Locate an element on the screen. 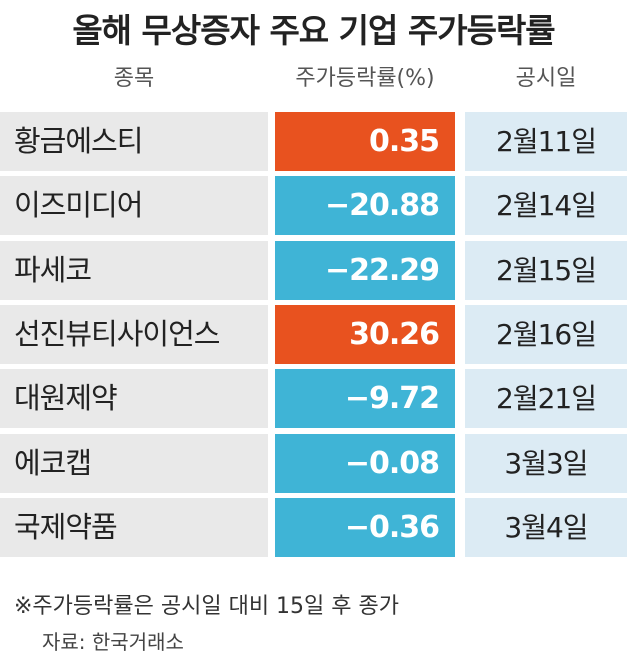 Image resolution: width=627 pixels, height=662 pixels. stock-name: 이즈미디어 is located at coordinates (134, 206).